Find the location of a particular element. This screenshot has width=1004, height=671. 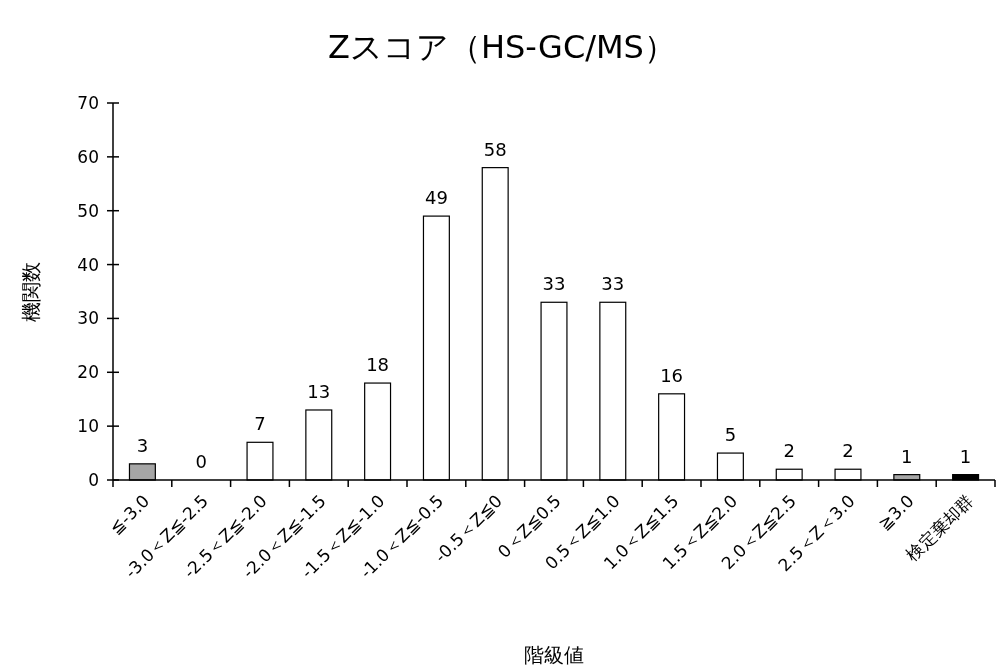

y-axis-title: 機関数 is located at coordinates (31, 291).